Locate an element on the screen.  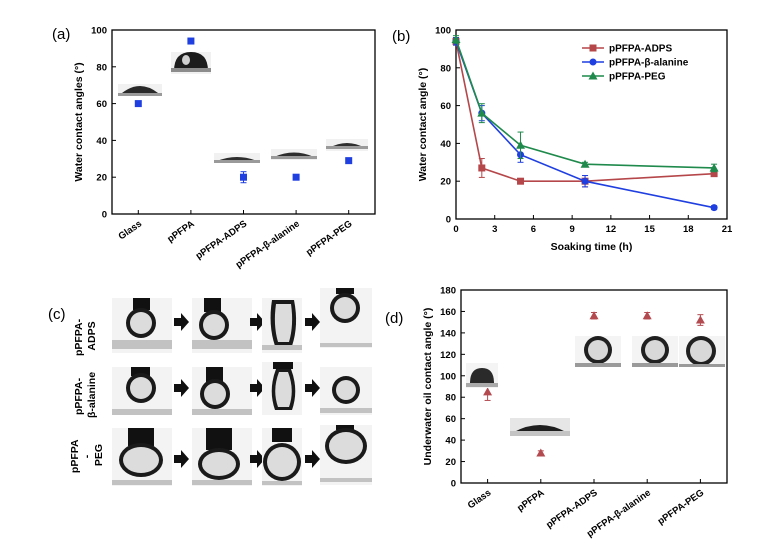
row2-frame3 is located at coordinates (282, 388).